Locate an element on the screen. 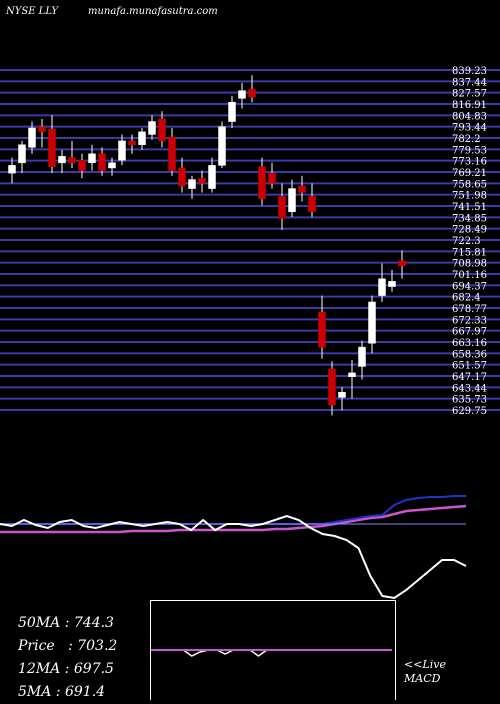 The height and width of the screenshot is (704, 500). price-axis-label: 678.77 is located at coordinates (469, 309).